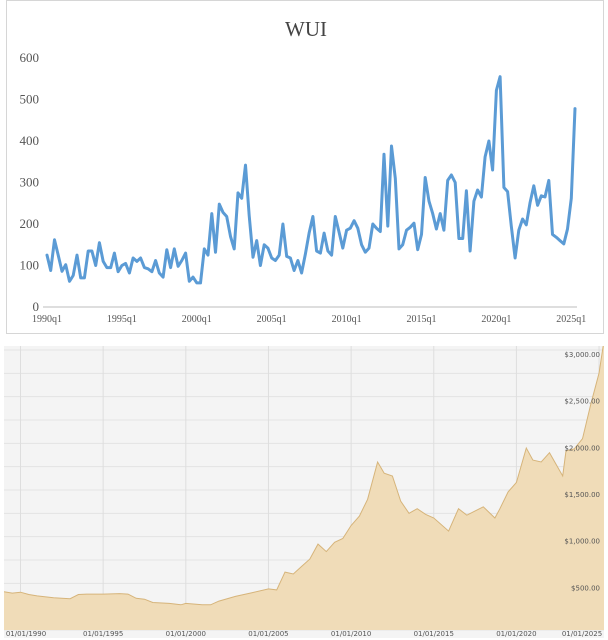  What do you see at coordinates (272, 319) in the screenshot?
I see `wui-x-tick-label: 2005q1` at bounding box center [272, 319].